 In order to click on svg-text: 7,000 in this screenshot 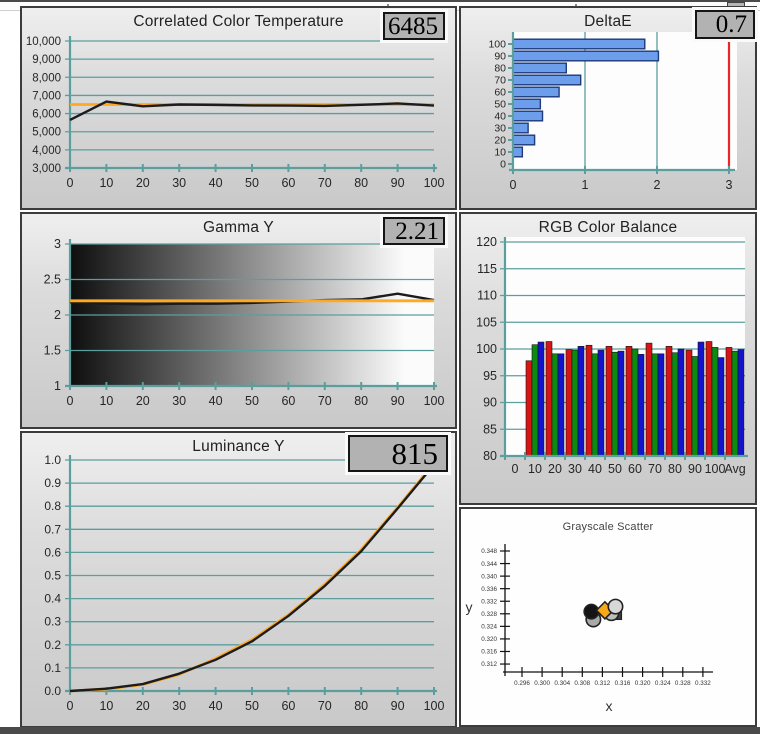, I will do `click(46, 96)`.